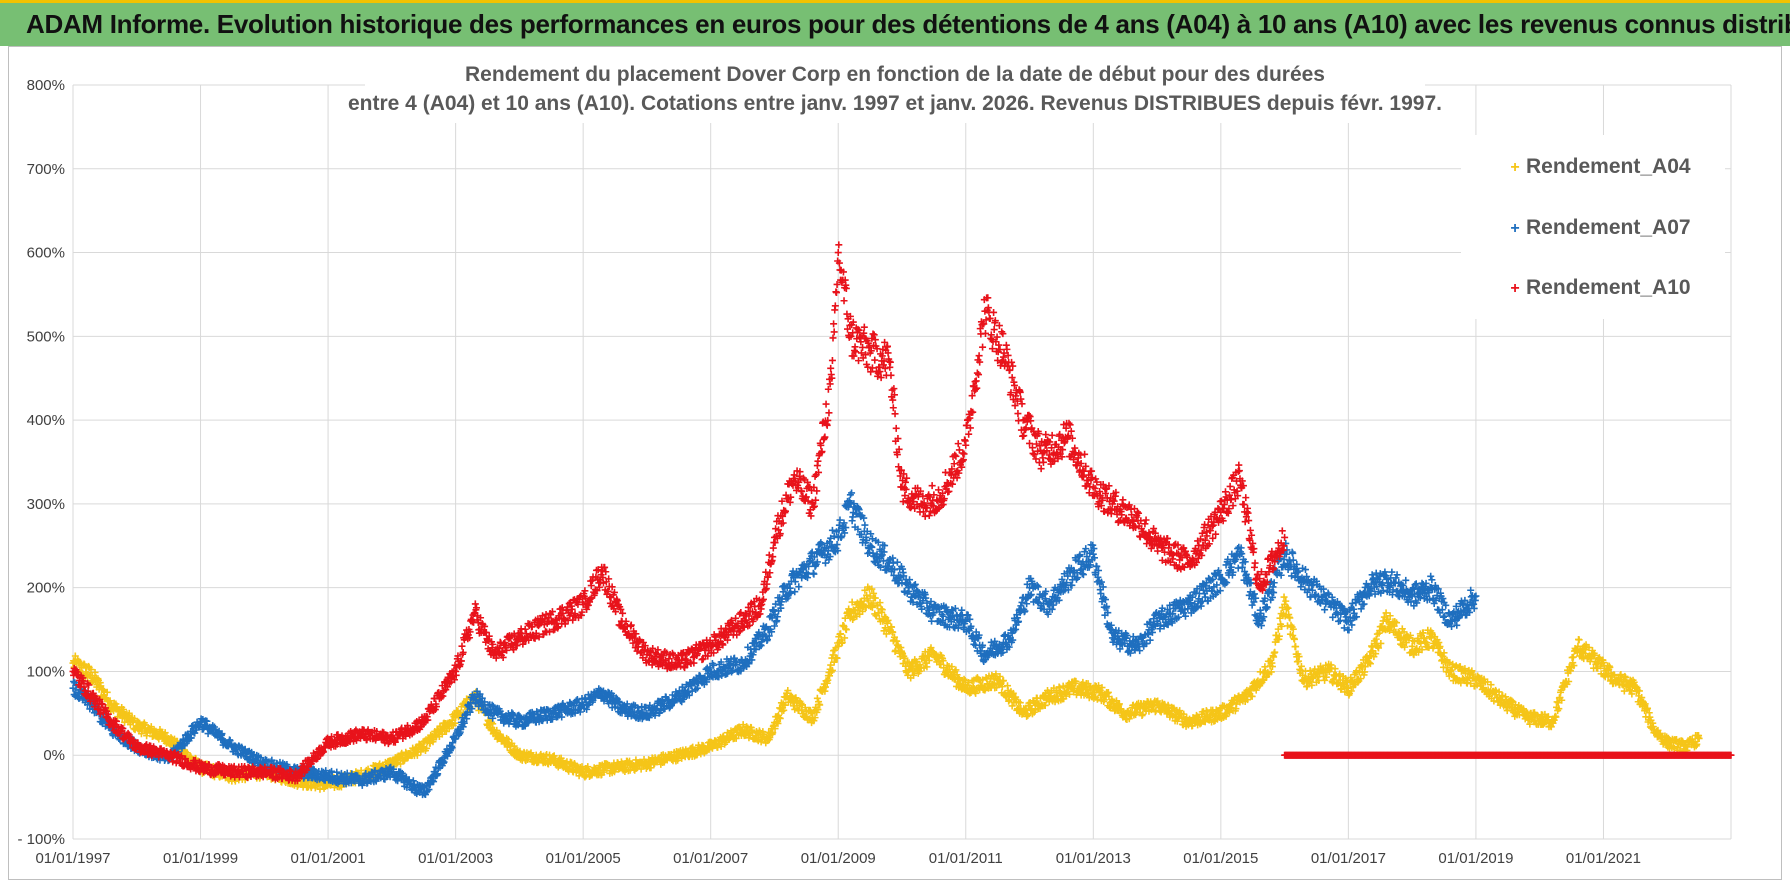  What do you see at coordinates (328, 858) in the screenshot?
I see `x-tick-label: 01/01/2001` at bounding box center [328, 858].